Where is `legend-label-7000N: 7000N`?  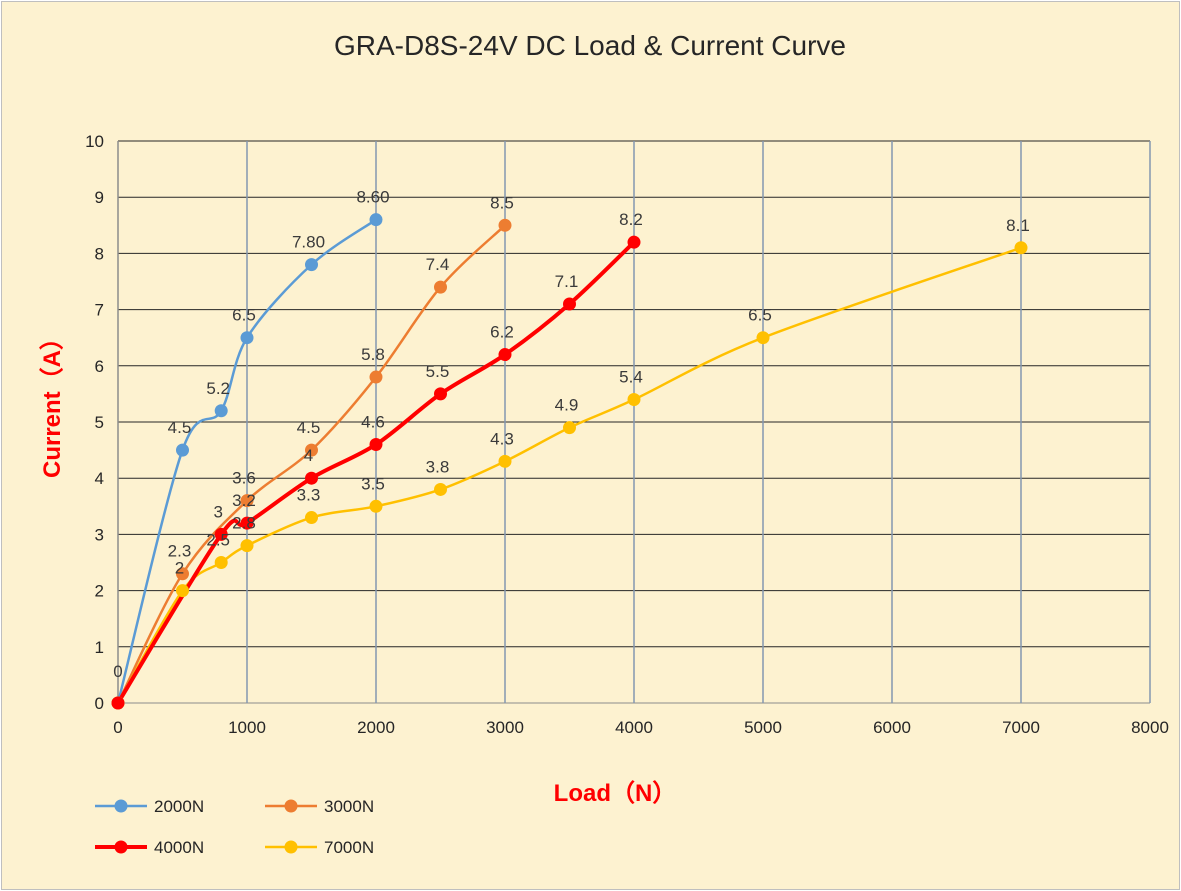 legend-label-7000N: 7000N is located at coordinates (349, 847).